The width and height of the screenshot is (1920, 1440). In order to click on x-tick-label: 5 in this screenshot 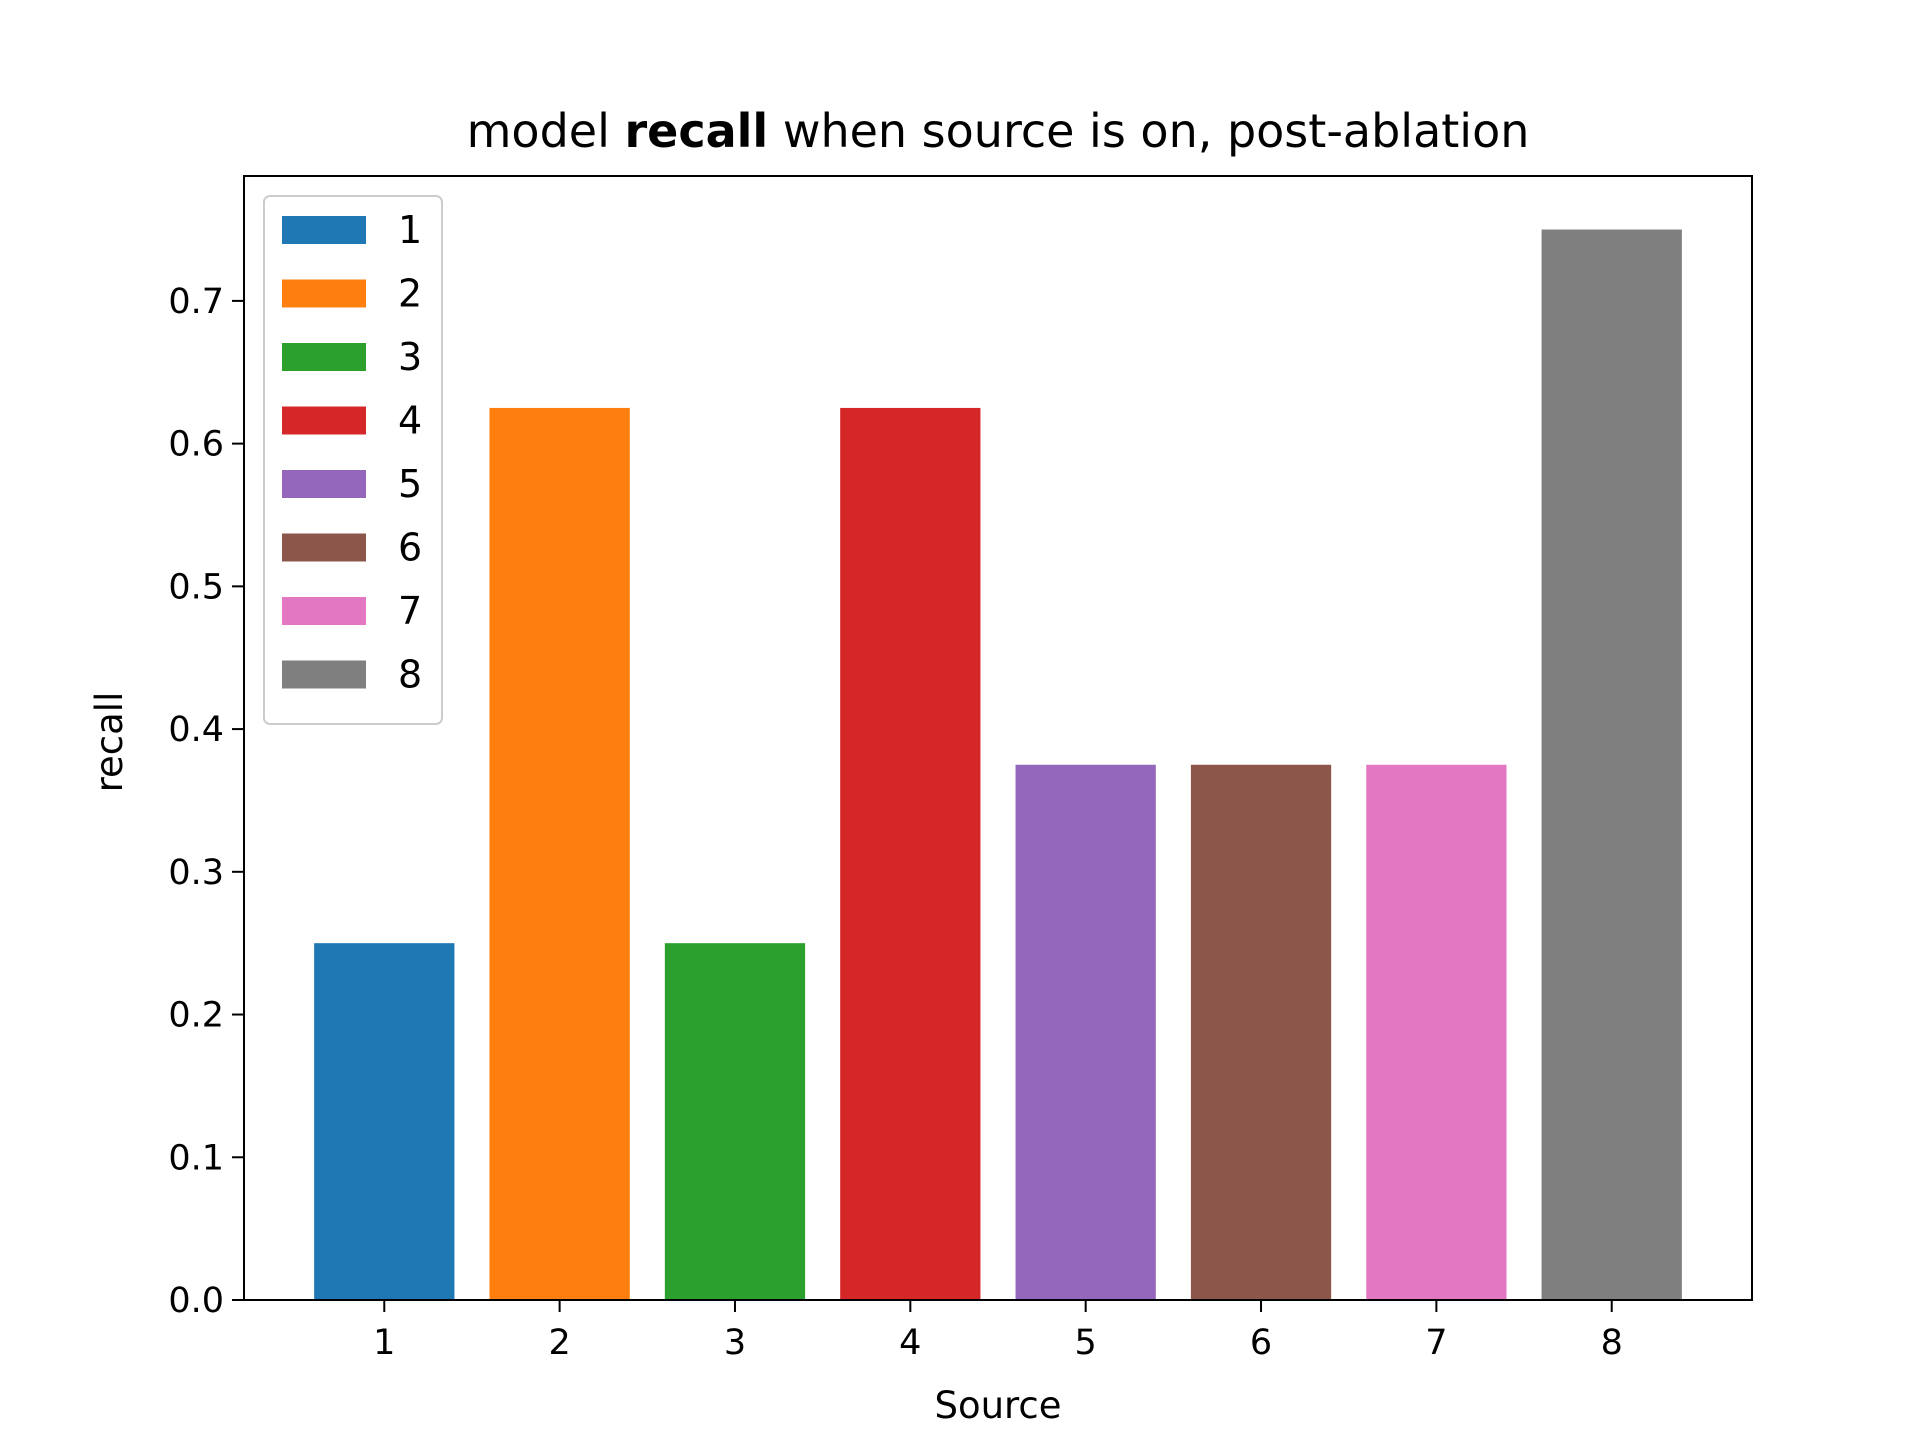, I will do `click(1086, 1343)`.